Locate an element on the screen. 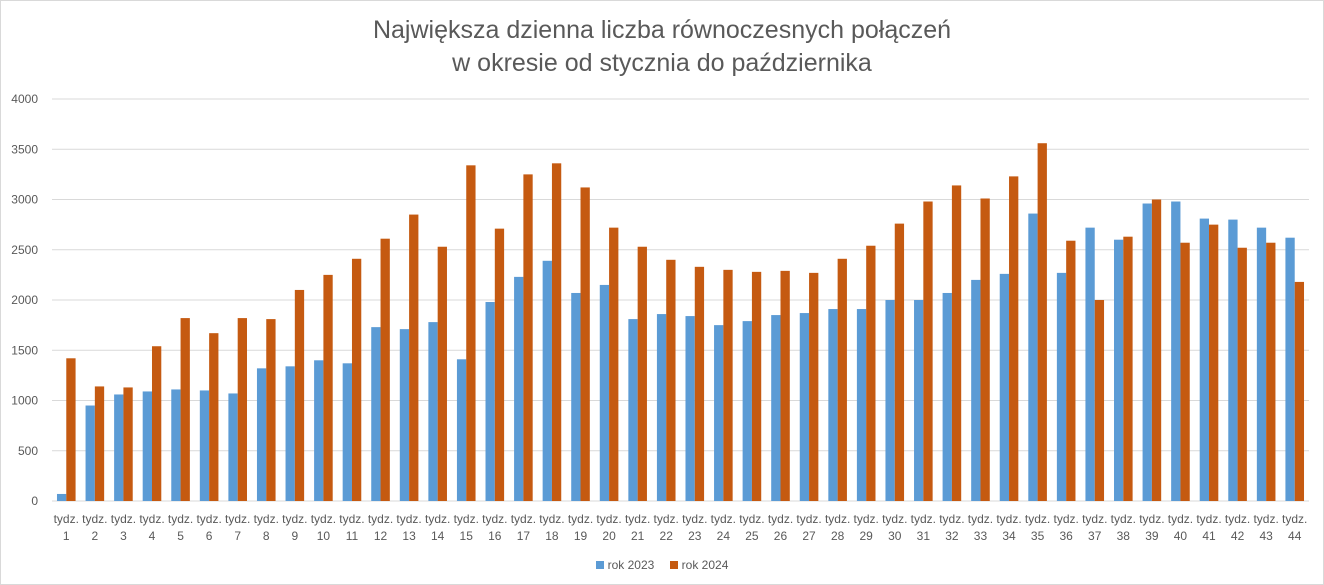 Image resolution: width=1324 pixels, height=585 pixels. x-tick-label: 3 is located at coordinates (123, 536).